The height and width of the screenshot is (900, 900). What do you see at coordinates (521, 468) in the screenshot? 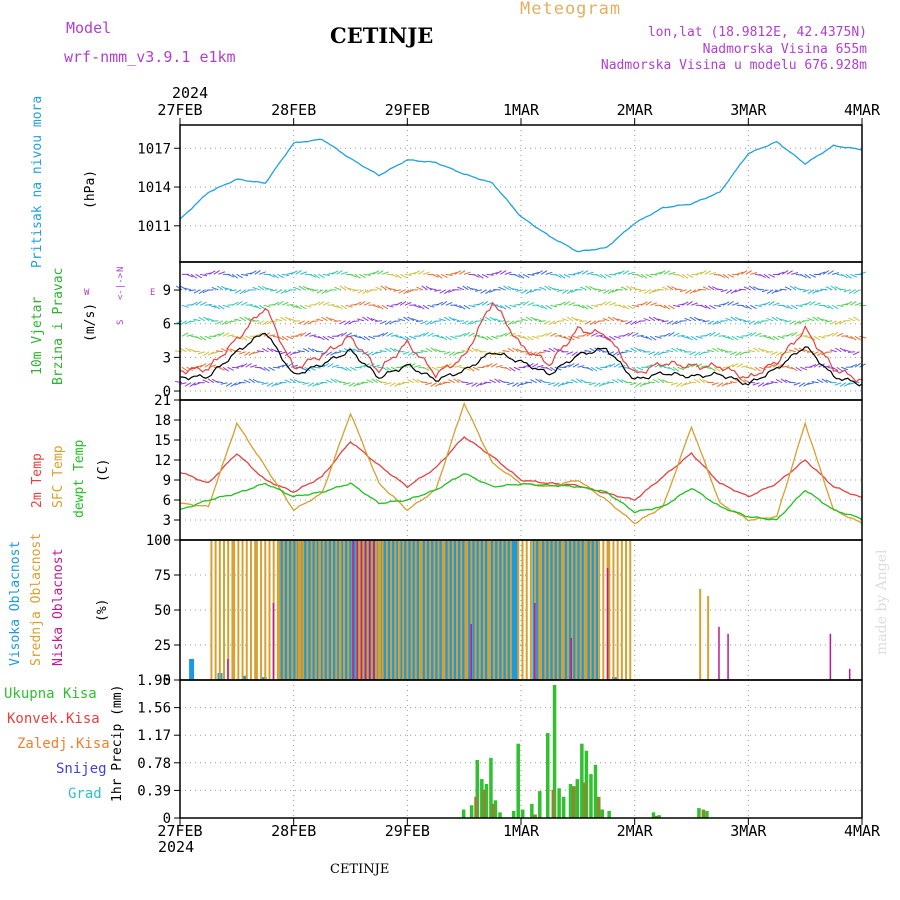
I see `temp-line-temp2m` at bounding box center [521, 468].